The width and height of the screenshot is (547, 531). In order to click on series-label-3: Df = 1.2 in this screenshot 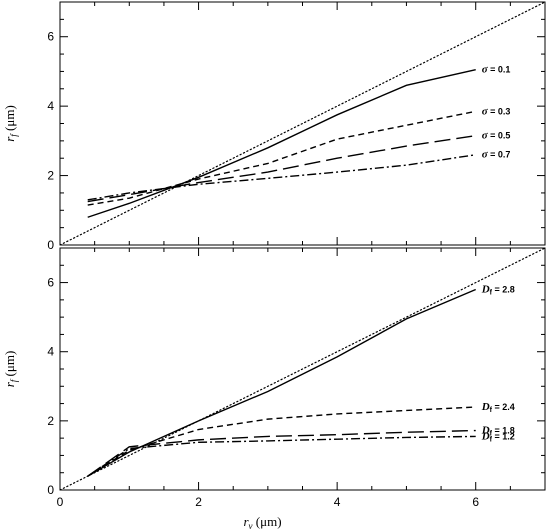, I will do `click(498, 436)`.